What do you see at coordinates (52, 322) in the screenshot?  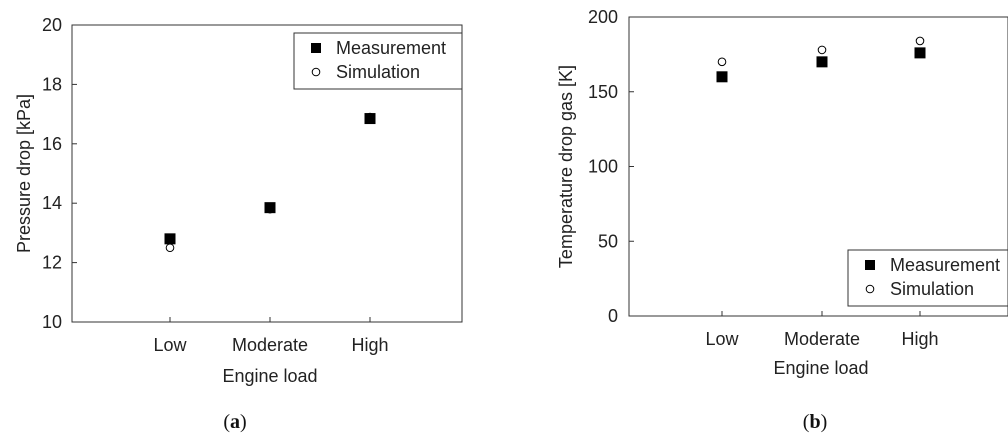 I see `y-tick-label: 10` at bounding box center [52, 322].